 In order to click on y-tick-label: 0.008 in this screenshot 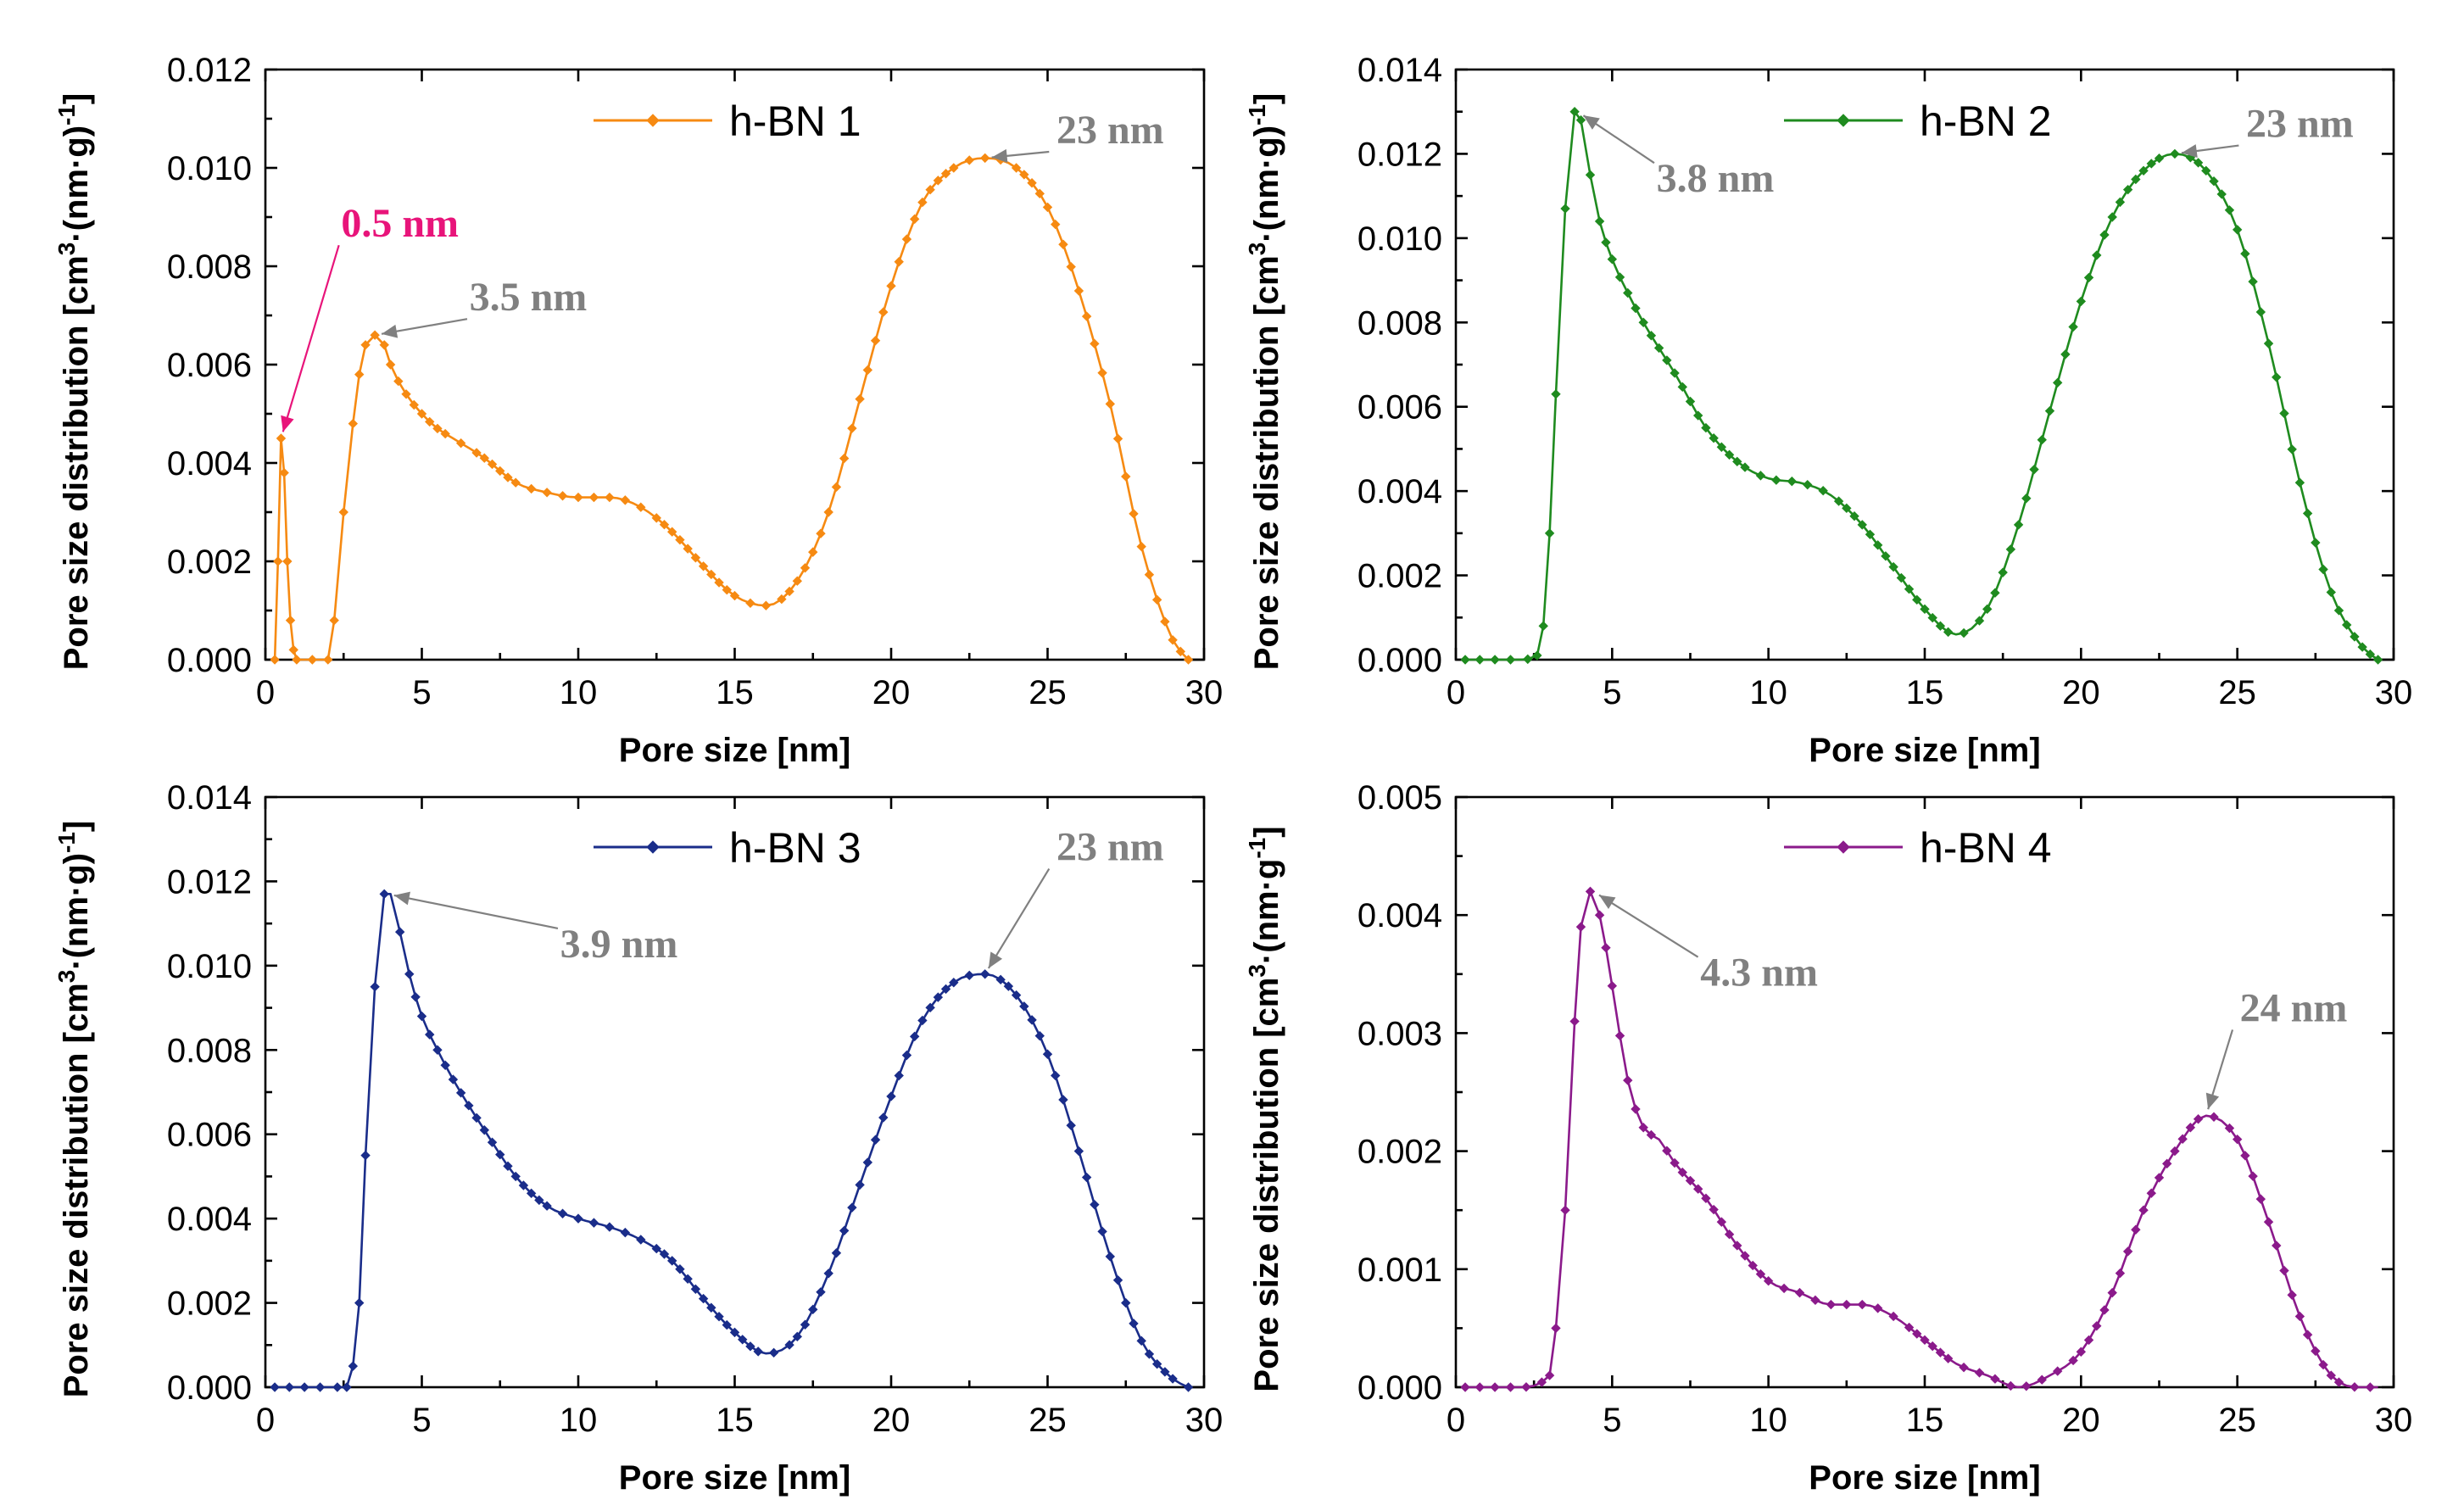, I will do `click(209, 1050)`.